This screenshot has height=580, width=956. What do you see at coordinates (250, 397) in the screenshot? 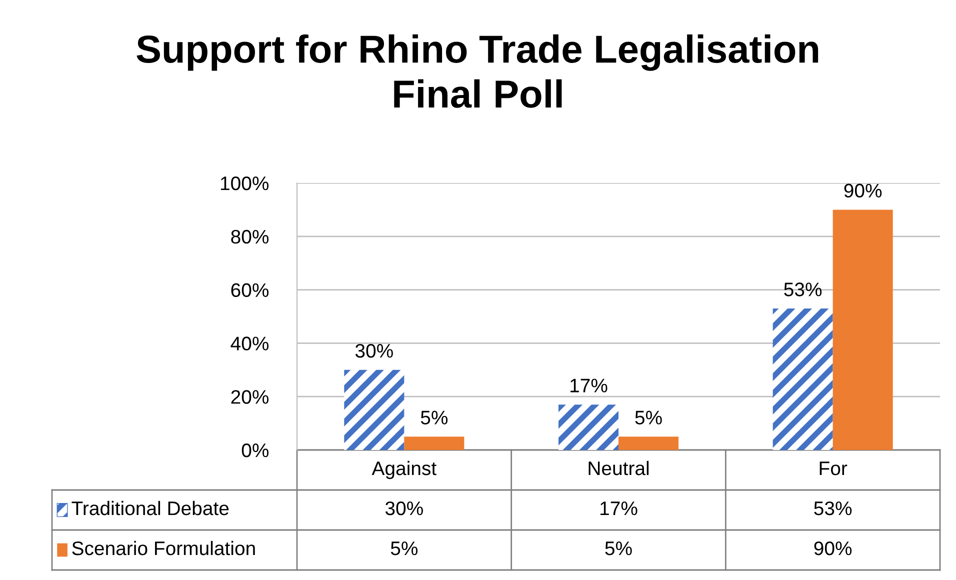
I see `y-tick-label: 20%` at bounding box center [250, 397].